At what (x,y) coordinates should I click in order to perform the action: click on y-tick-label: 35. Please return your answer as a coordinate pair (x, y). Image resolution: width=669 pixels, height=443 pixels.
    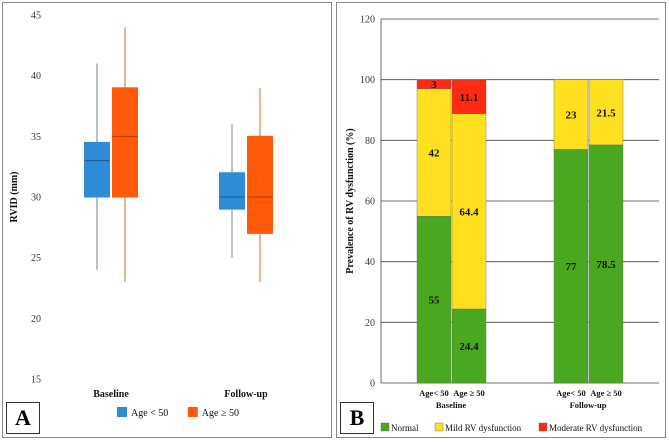
    Looking at the image, I should click on (36, 137).